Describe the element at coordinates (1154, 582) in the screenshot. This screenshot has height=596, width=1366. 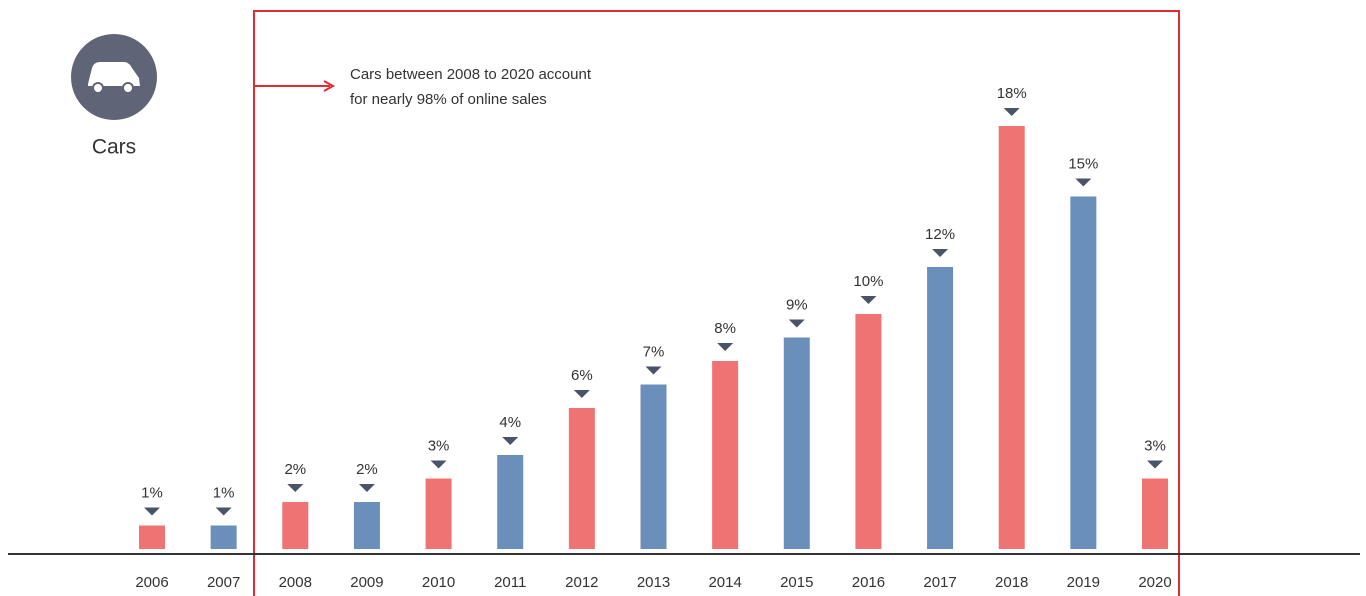
I see `x-tick-label: 2020` at that location.